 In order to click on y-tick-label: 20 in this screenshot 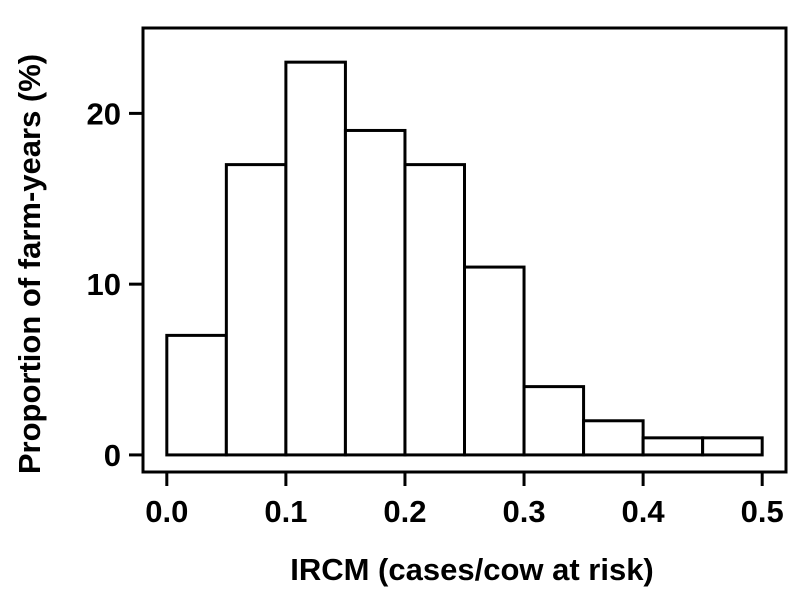, I will do `click(104, 113)`.